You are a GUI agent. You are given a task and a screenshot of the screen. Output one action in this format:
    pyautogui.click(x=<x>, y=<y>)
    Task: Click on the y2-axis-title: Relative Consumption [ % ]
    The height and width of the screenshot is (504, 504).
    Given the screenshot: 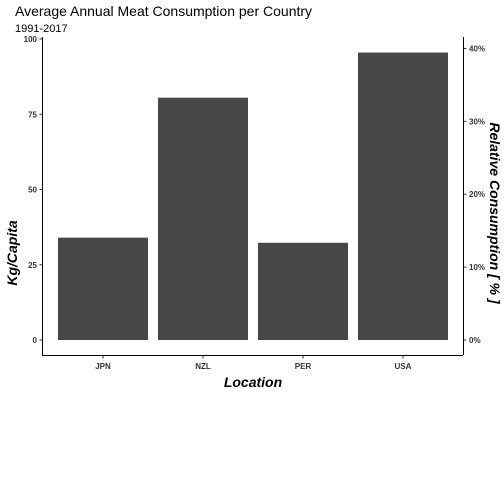 What is the action you would take?
    pyautogui.click(x=495, y=213)
    